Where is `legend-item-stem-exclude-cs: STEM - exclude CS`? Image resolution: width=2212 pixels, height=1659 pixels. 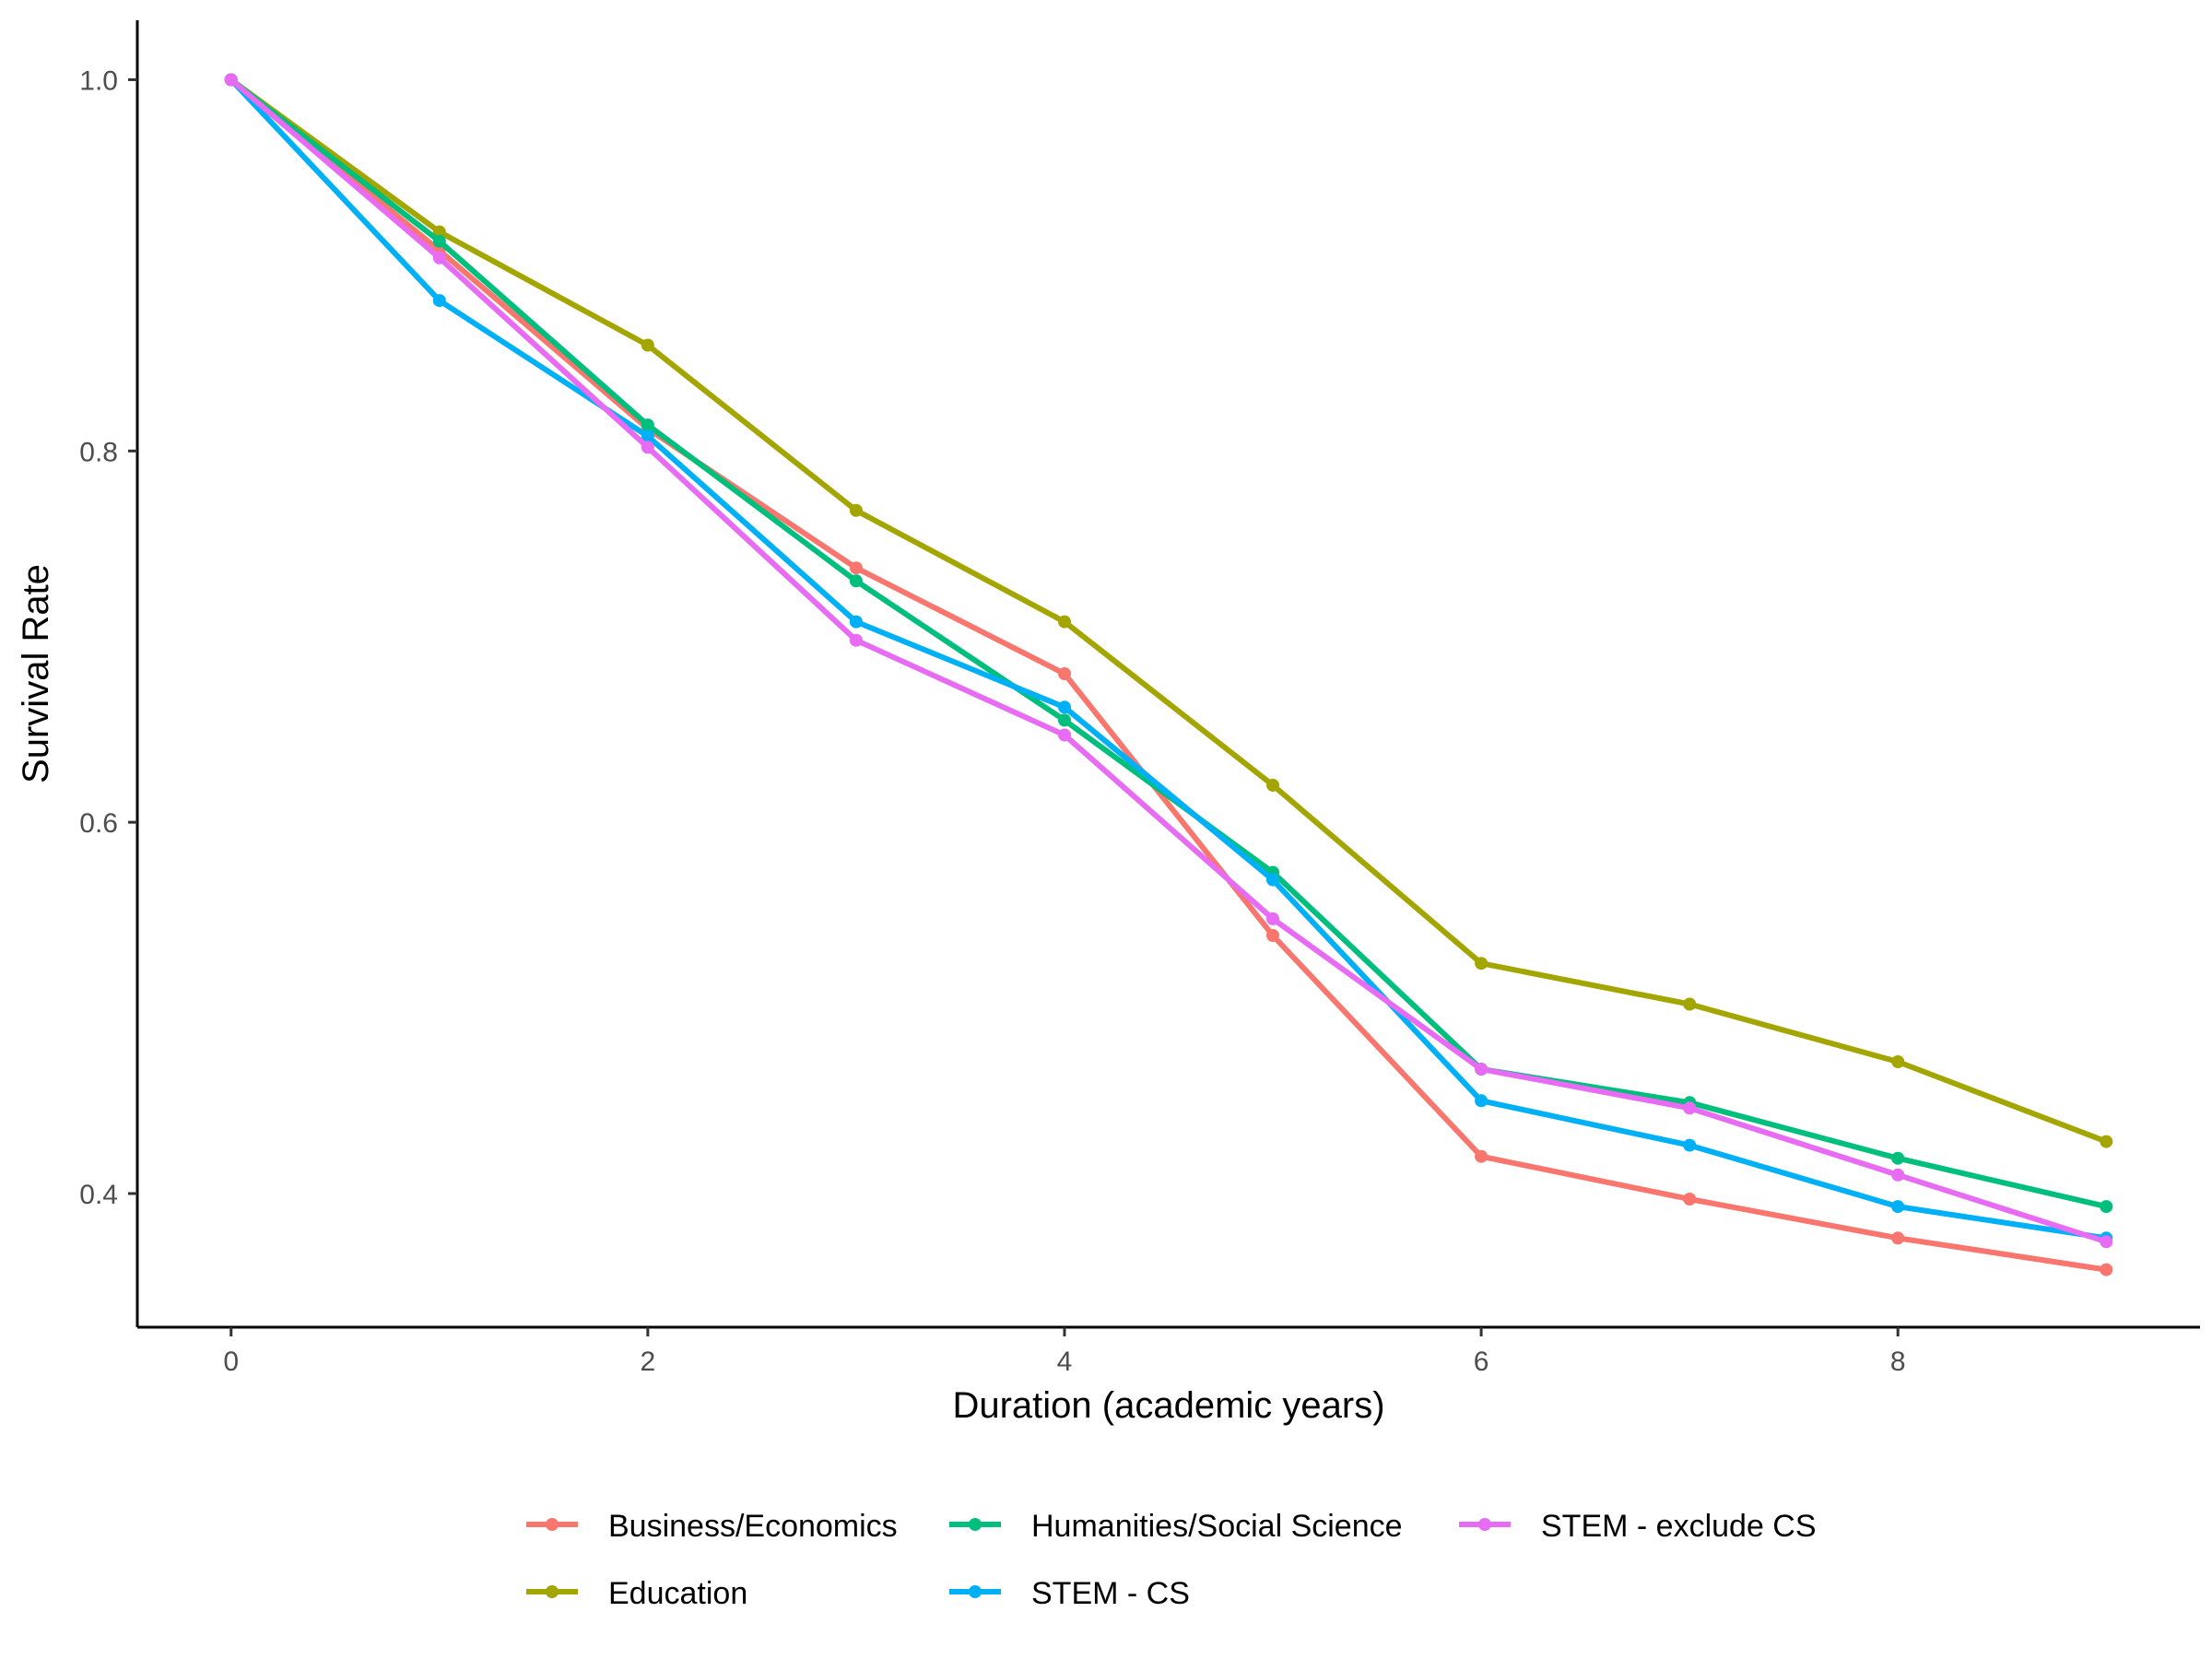
legend-item-stem-exclude-cs: STEM - exclude CS is located at coordinates (1638, 1526).